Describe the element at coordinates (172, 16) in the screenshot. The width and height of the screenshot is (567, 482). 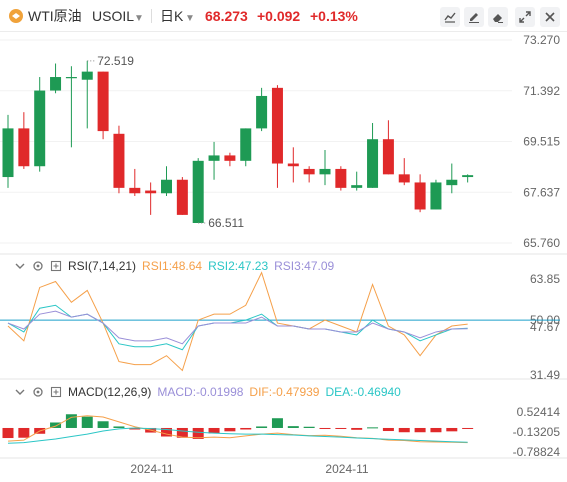
I see `period-selector: 日K` at that location.